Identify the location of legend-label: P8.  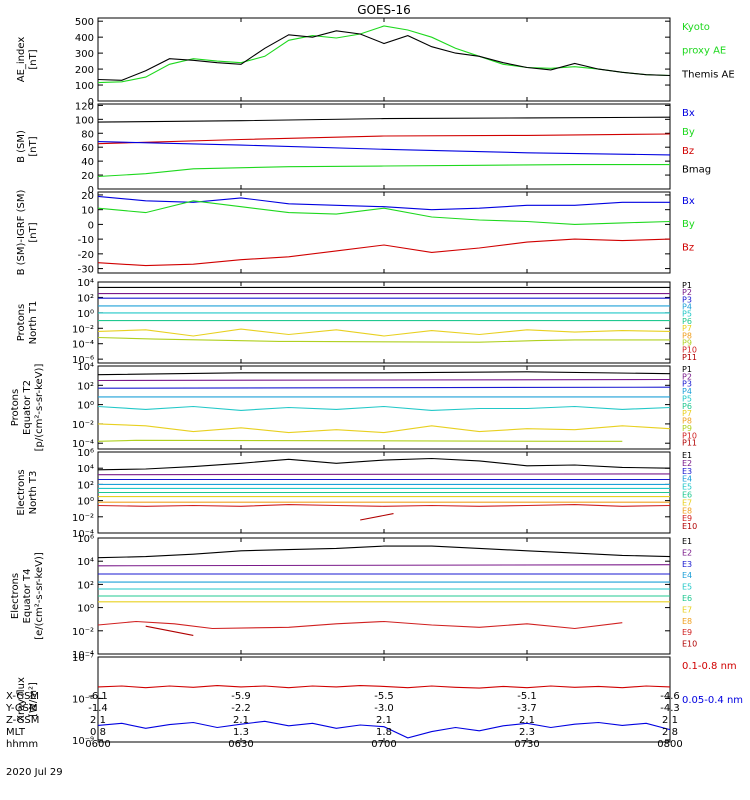
(687, 335).